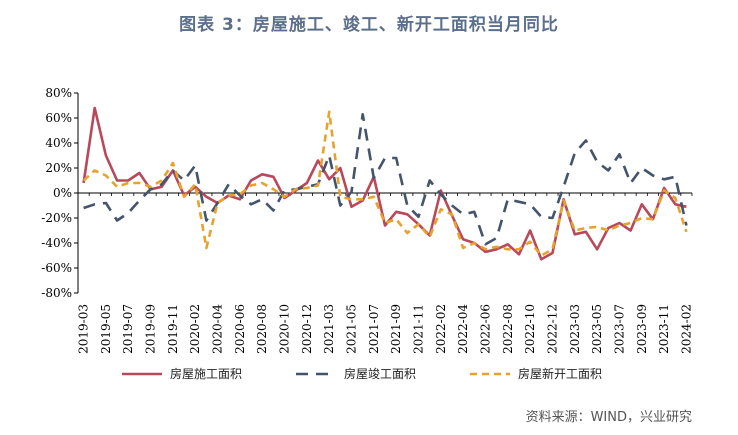  I want to click on x-tick-label: 2022-02, so click(441, 329).